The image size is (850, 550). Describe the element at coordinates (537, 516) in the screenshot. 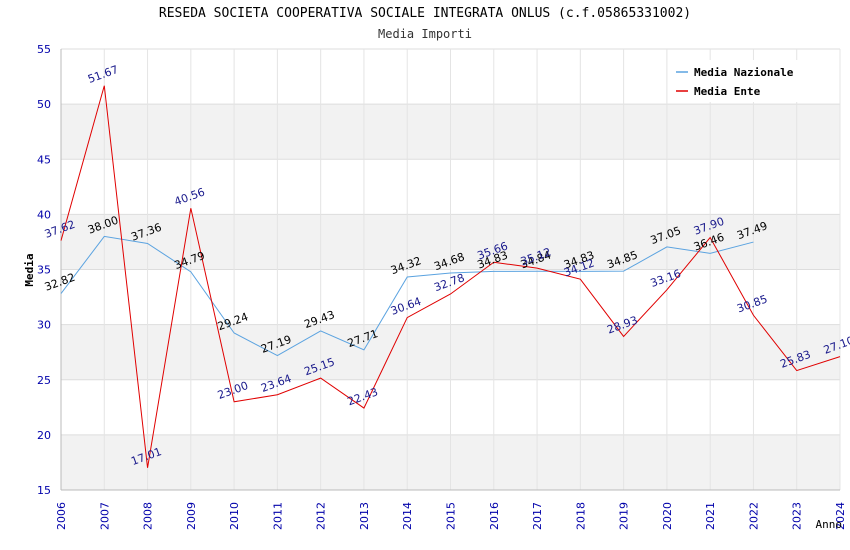

I see `x-tick-label: 2017` at that location.